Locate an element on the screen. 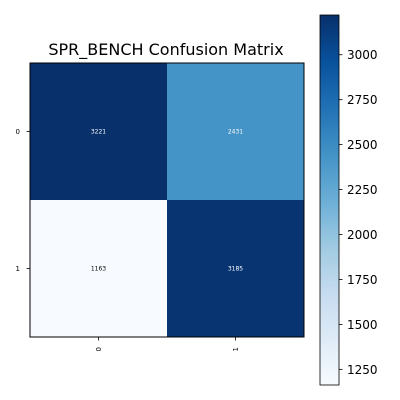  y-tick-label-0: 0 is located at coordinates (18, 132).